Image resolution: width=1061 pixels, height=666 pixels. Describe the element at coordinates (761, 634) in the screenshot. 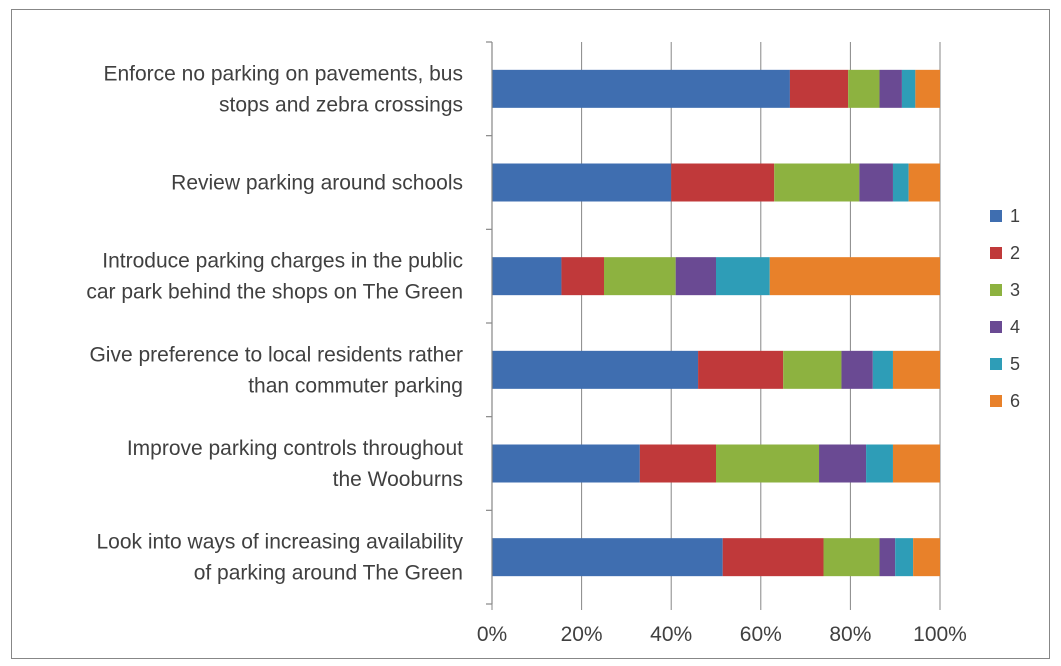

I see `x-tick-label: 60%` at that location.